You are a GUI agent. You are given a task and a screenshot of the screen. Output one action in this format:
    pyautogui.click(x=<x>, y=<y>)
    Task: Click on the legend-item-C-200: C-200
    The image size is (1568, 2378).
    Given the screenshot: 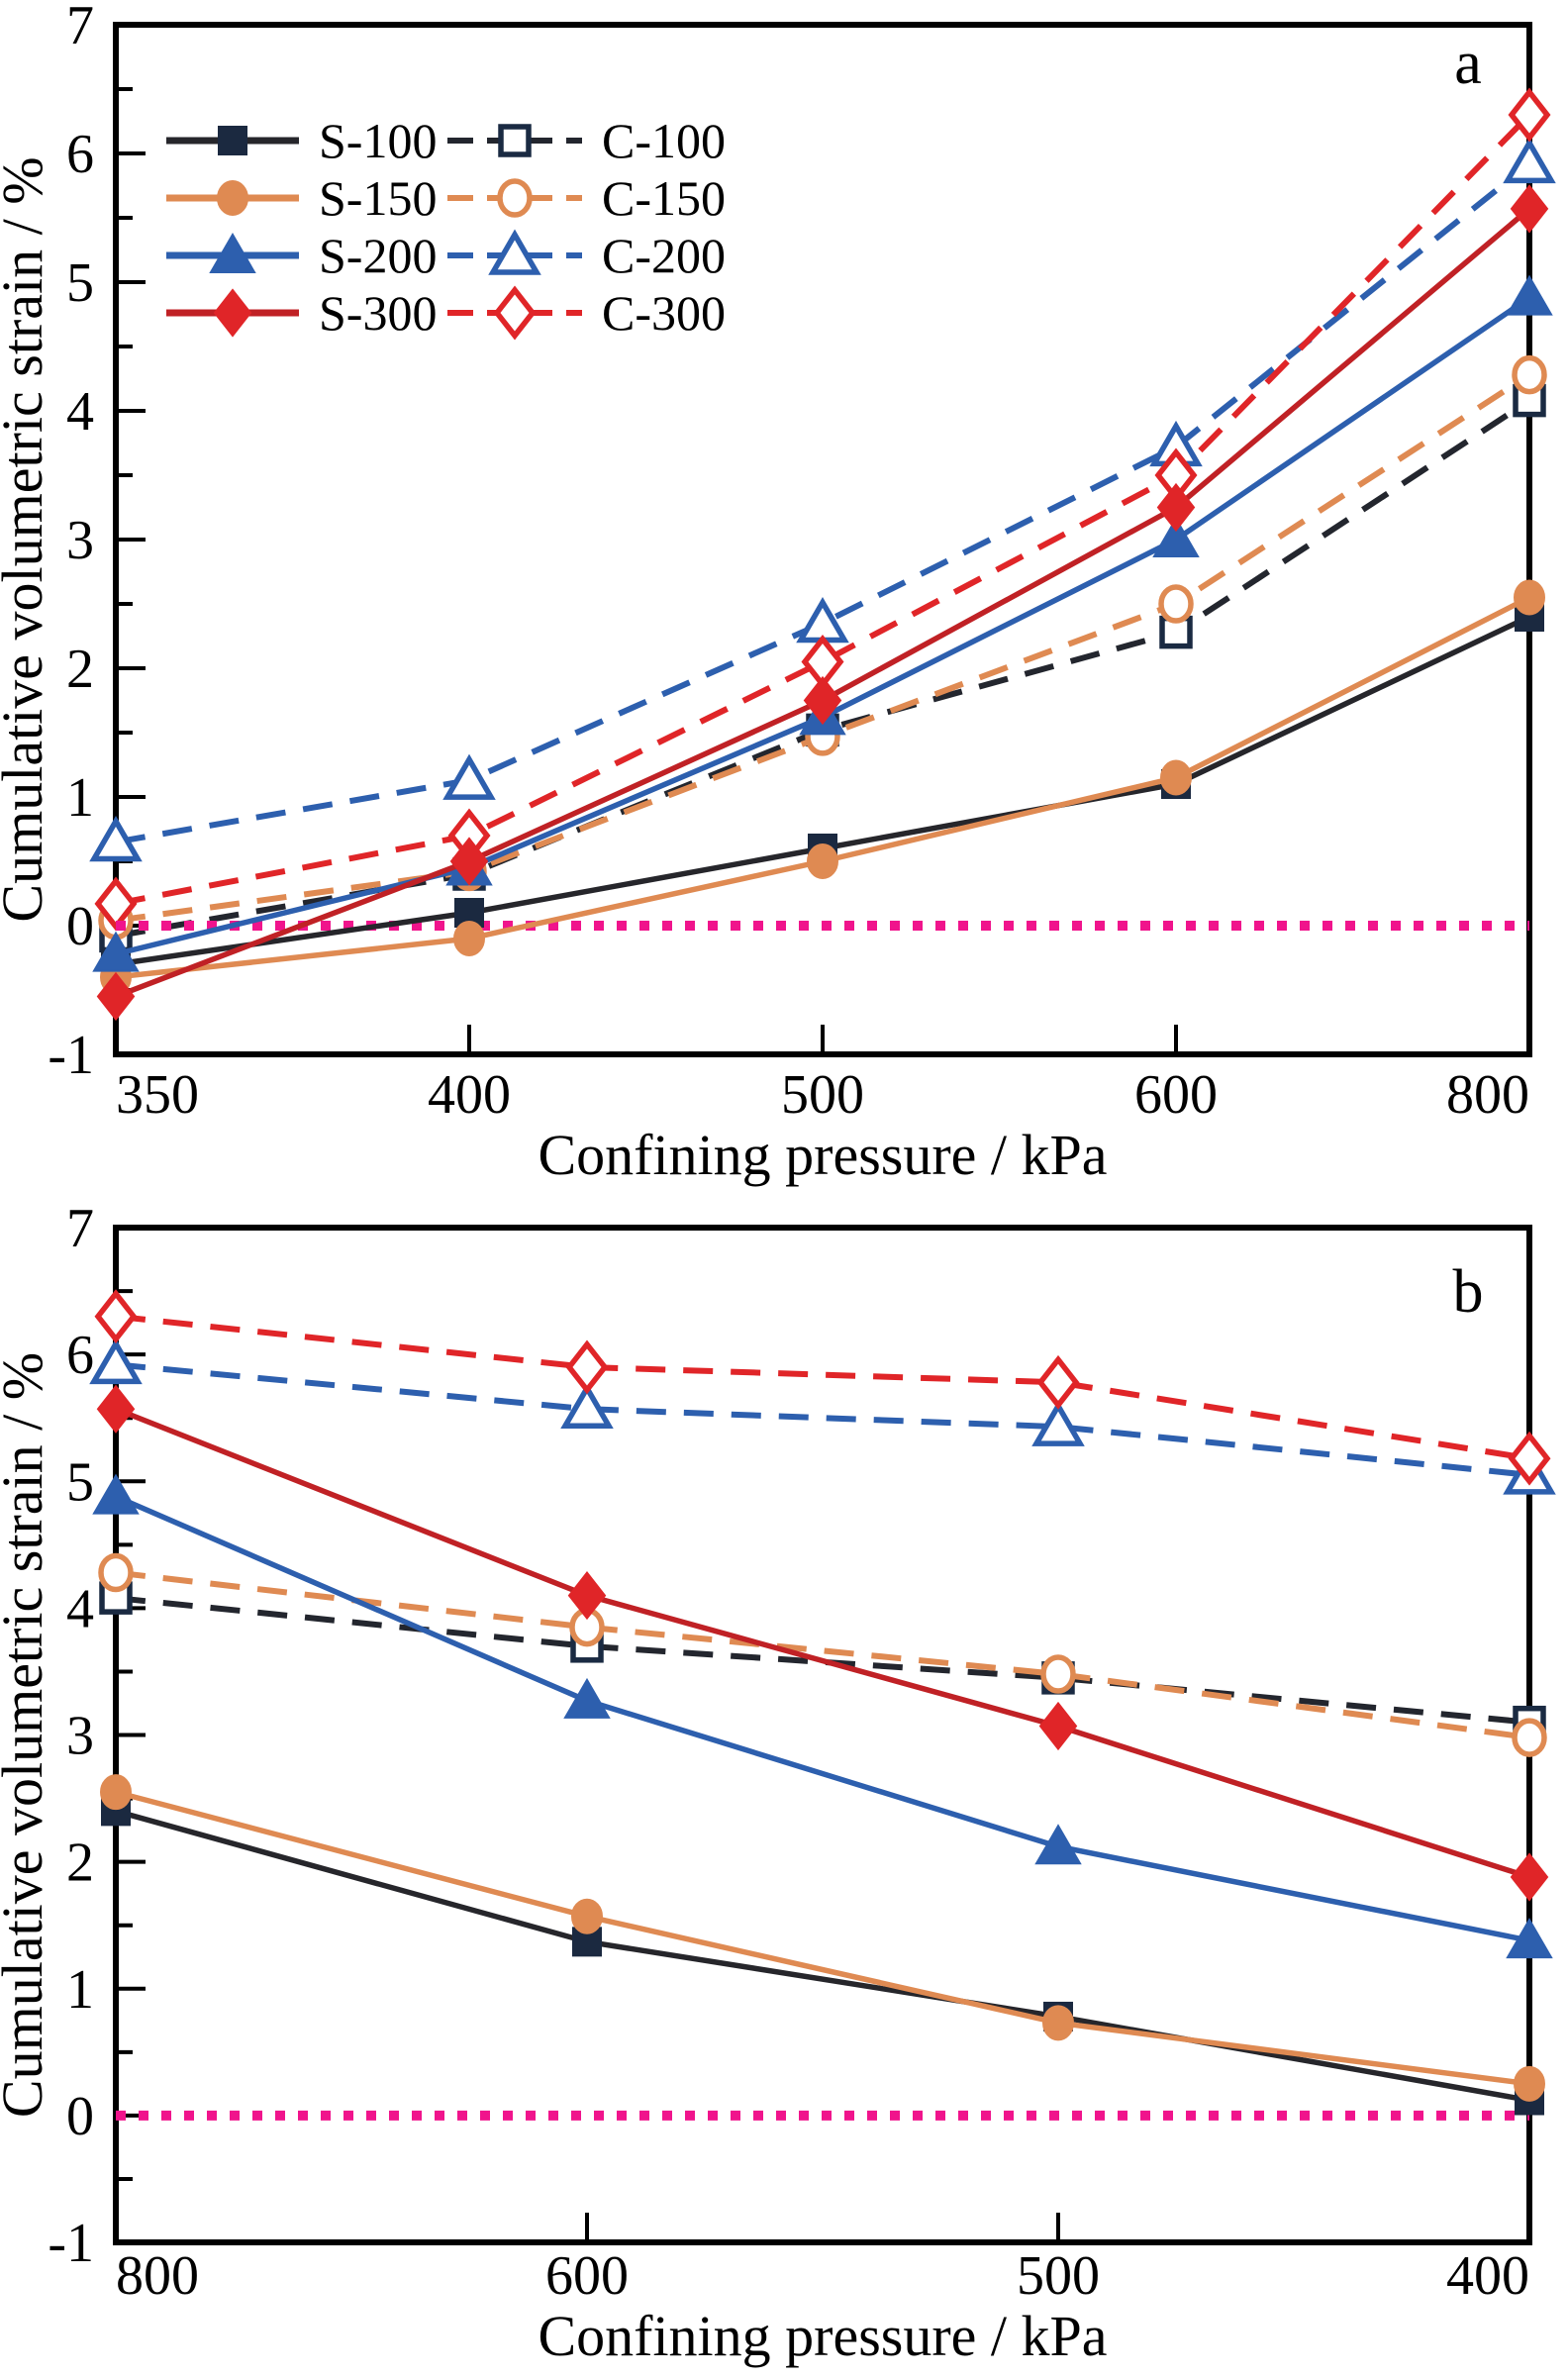 What is the action you would take?
    pyautogui.click(x=586, y=255)
    